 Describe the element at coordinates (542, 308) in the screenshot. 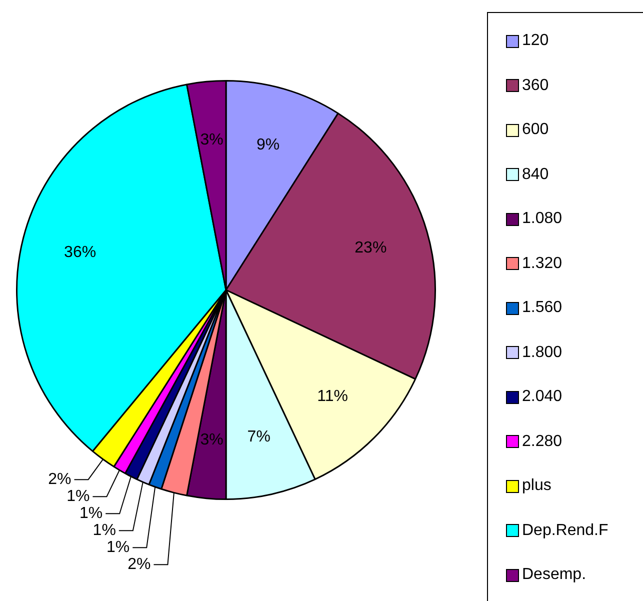

I see `legend-label: 1.560` at that location.